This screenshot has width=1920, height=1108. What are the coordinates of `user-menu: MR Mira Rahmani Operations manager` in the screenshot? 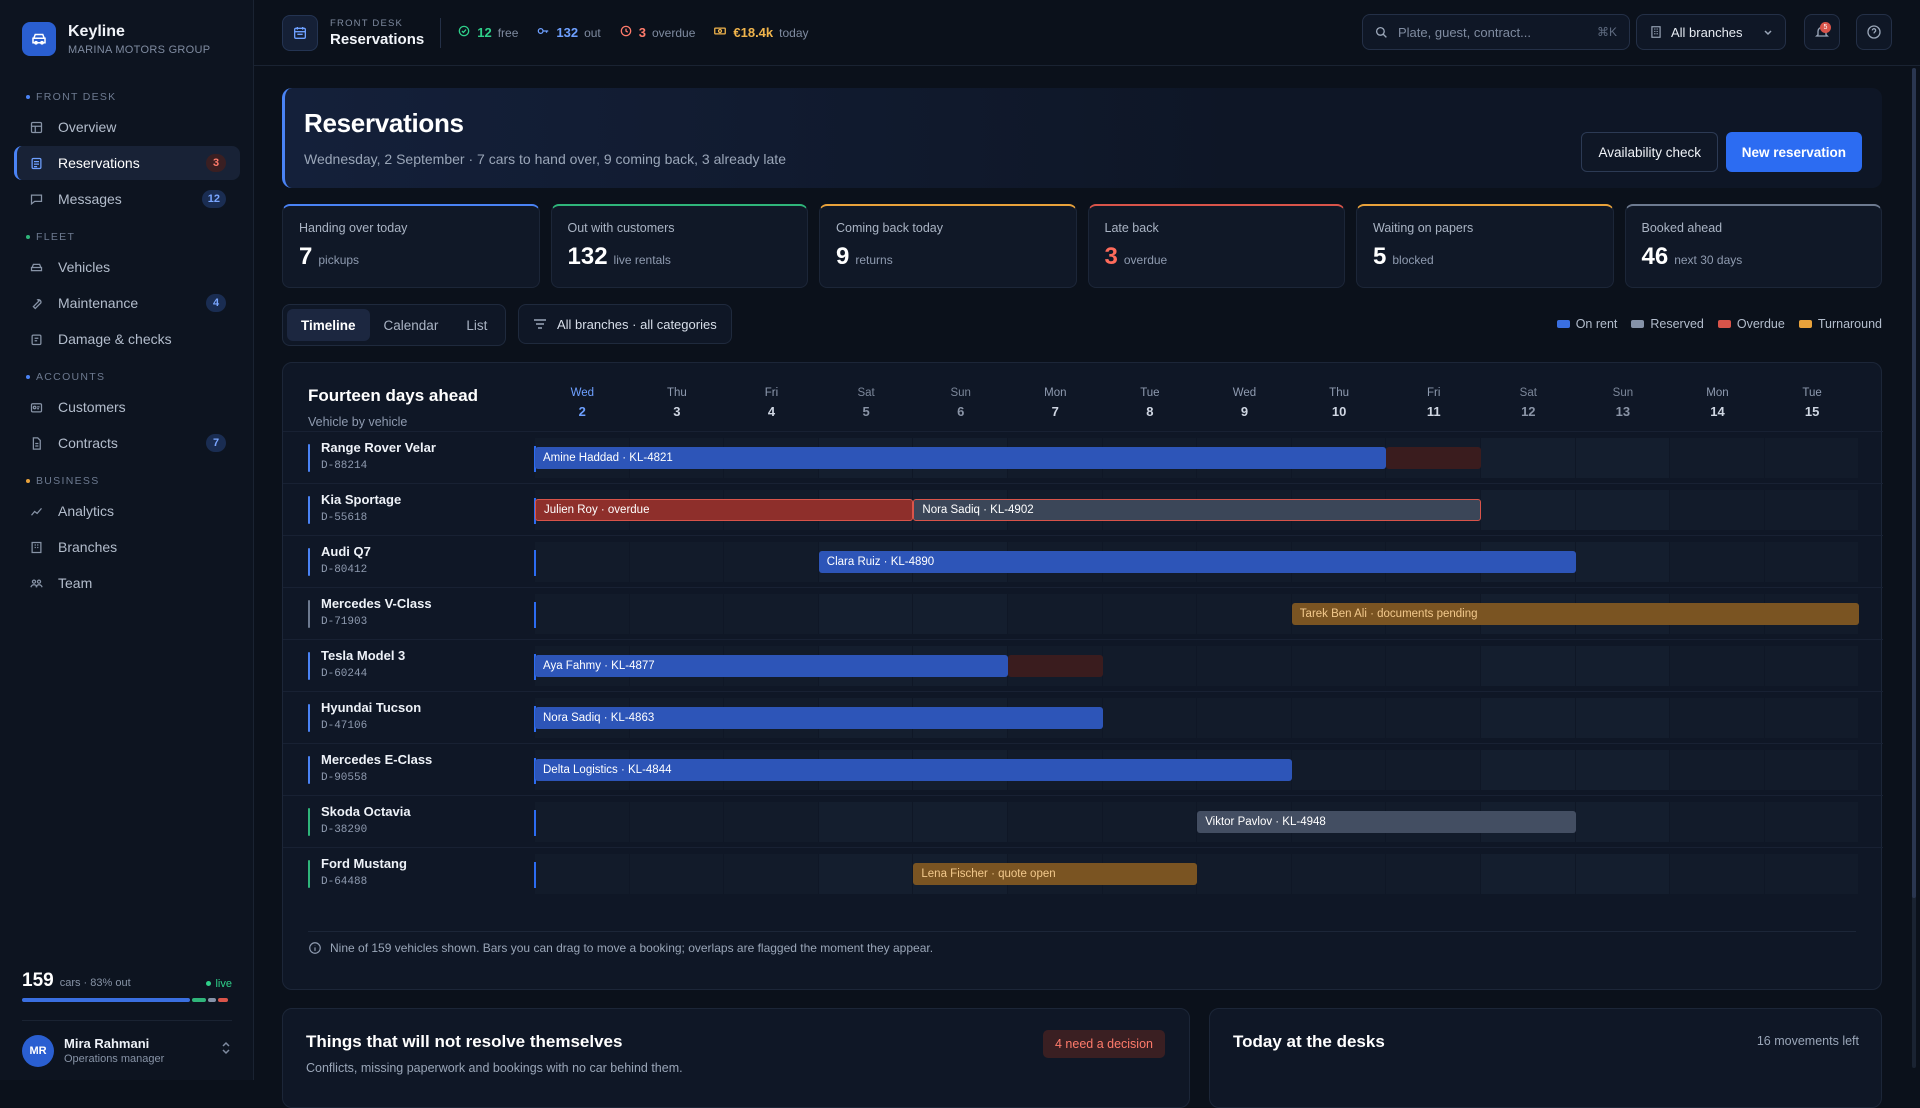 It's located at (127, 1050).